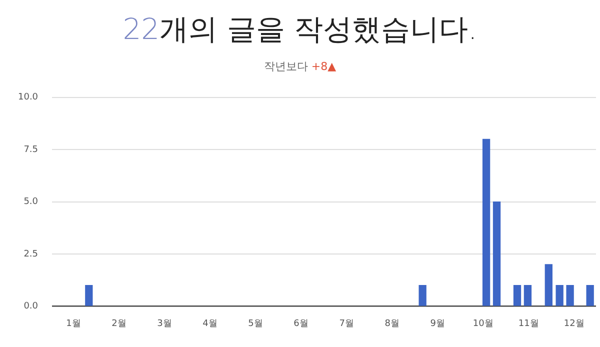 This screenshot has height=347, width=600. I want to click on x-tick-label: 2월, so click(119, 323).